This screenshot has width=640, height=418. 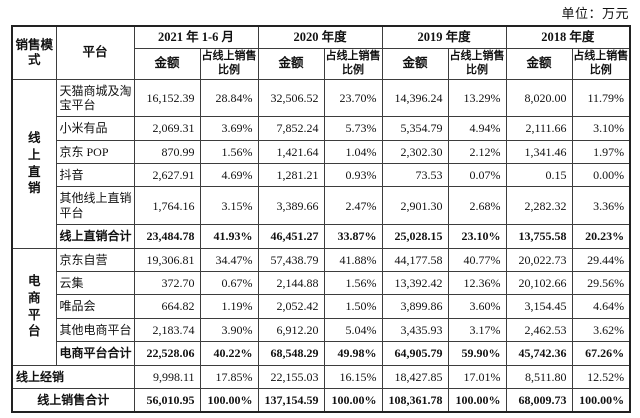 What do you see at coordinates (73, 400) in the screenshot?
I see `grand-total-label: 线上销售合计` at bounding box center [73, 400].